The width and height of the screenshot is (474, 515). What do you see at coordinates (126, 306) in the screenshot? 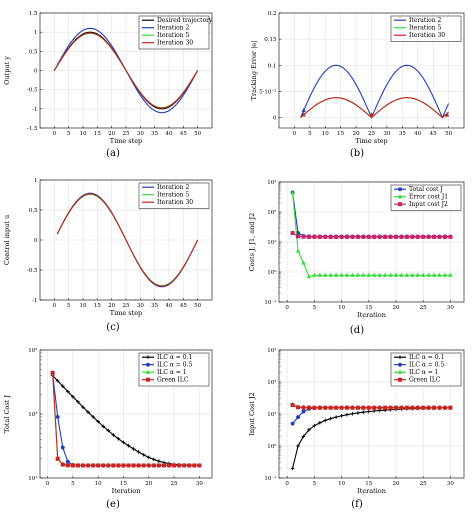
I see `x-tick-label: 25` at bounding box center [126, 306].